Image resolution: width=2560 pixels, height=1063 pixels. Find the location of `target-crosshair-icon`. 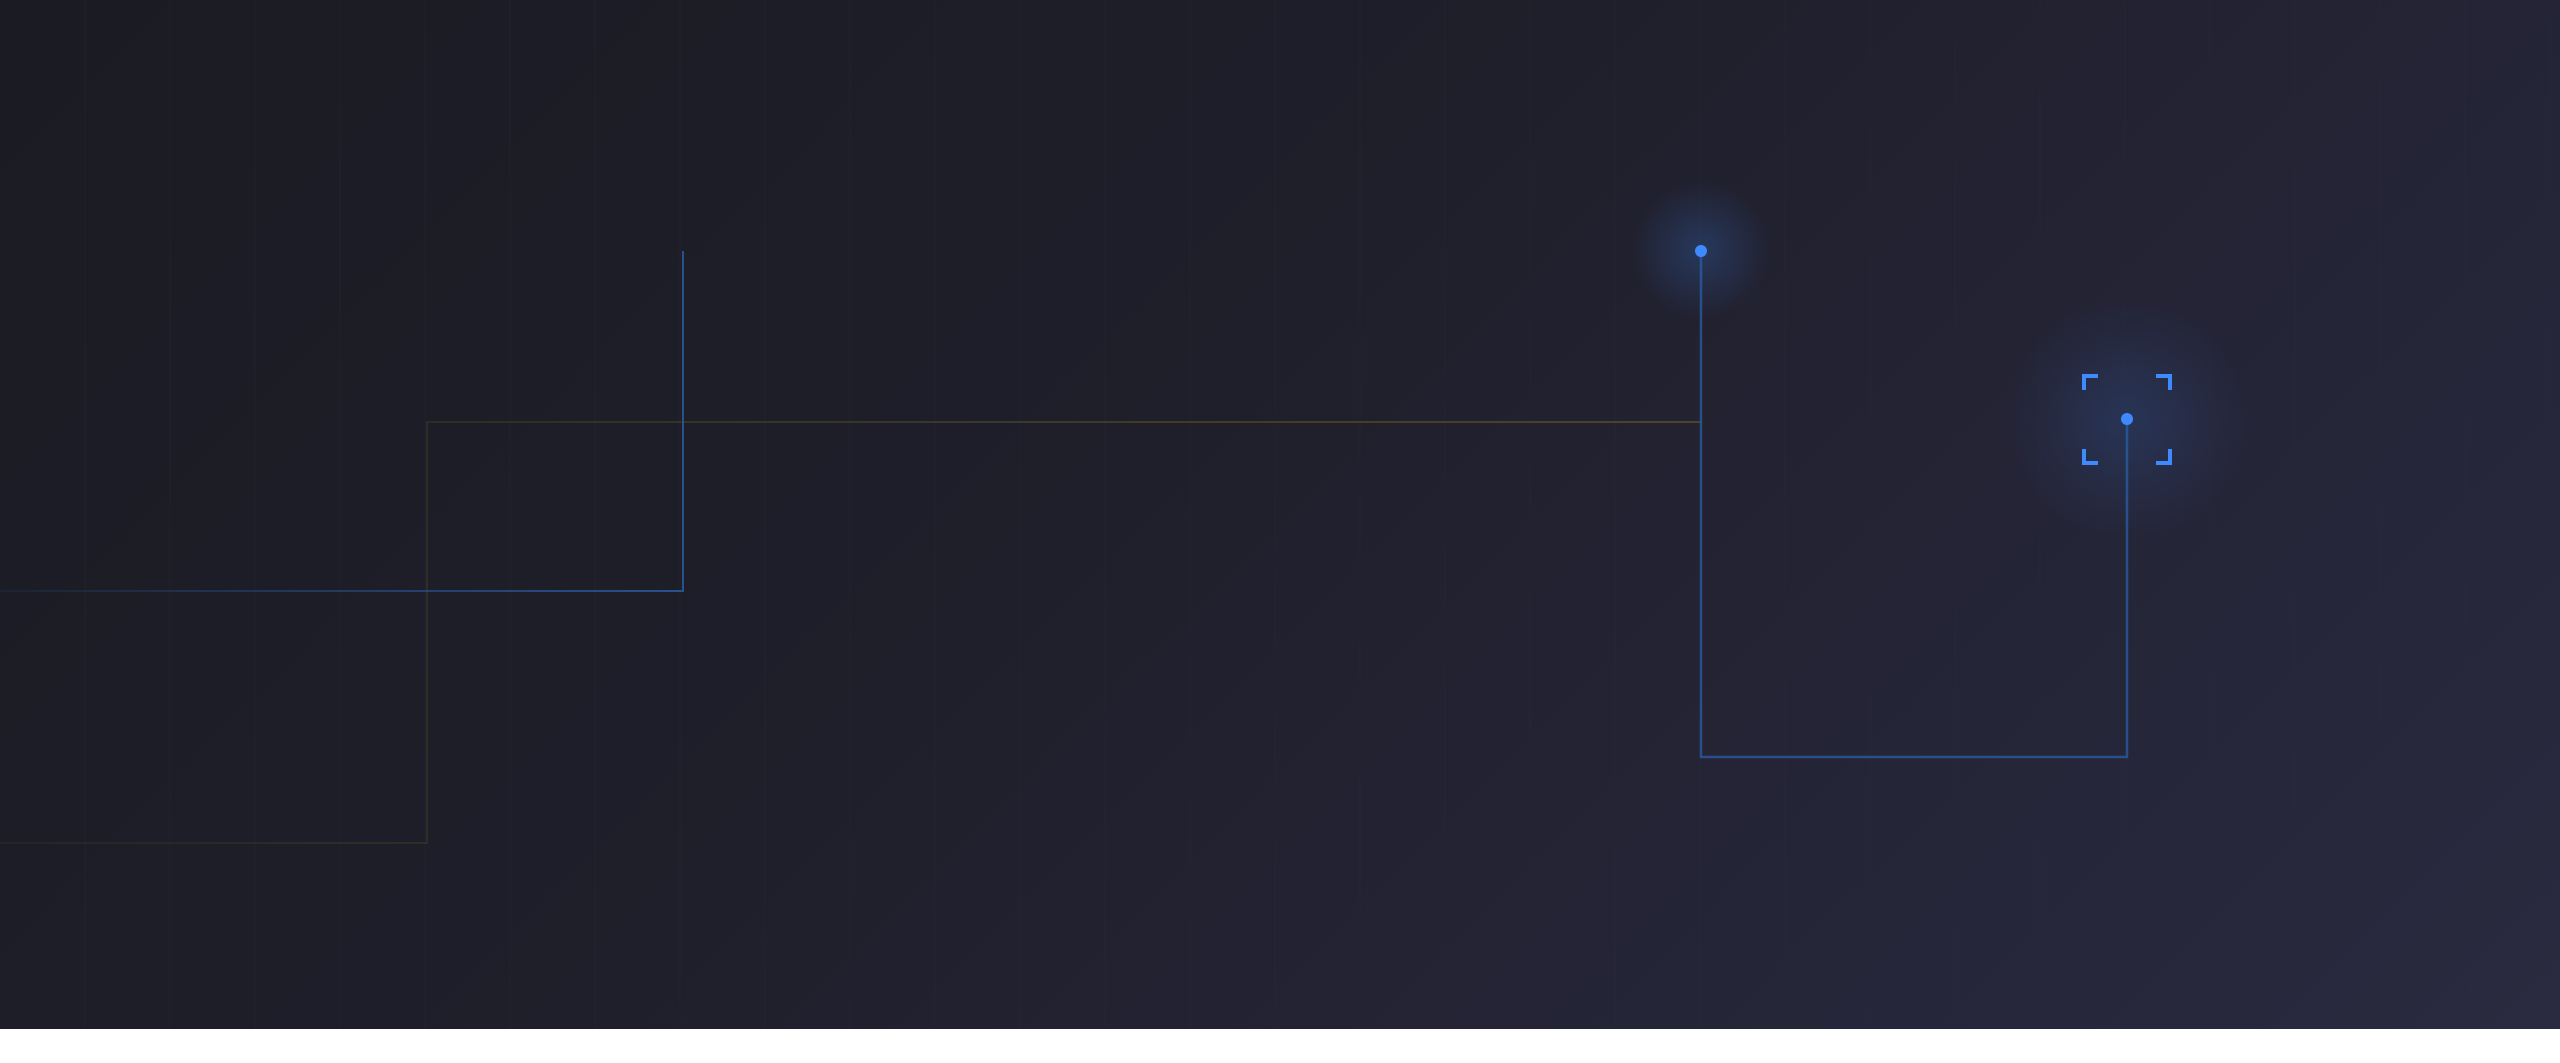

target-crosshair-icon is located at coordinates (2127, 419).